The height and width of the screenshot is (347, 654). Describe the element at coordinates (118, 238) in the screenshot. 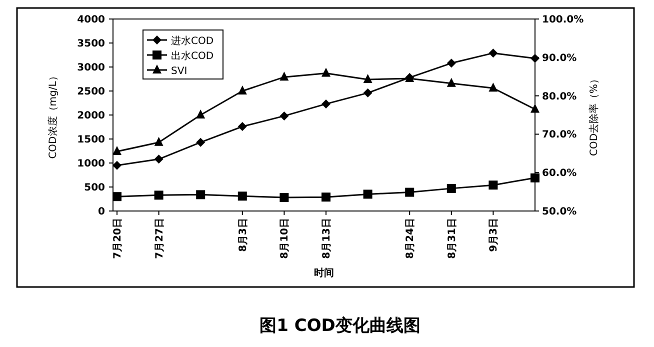

I see `x-tick-label: 7月20日` at that location.